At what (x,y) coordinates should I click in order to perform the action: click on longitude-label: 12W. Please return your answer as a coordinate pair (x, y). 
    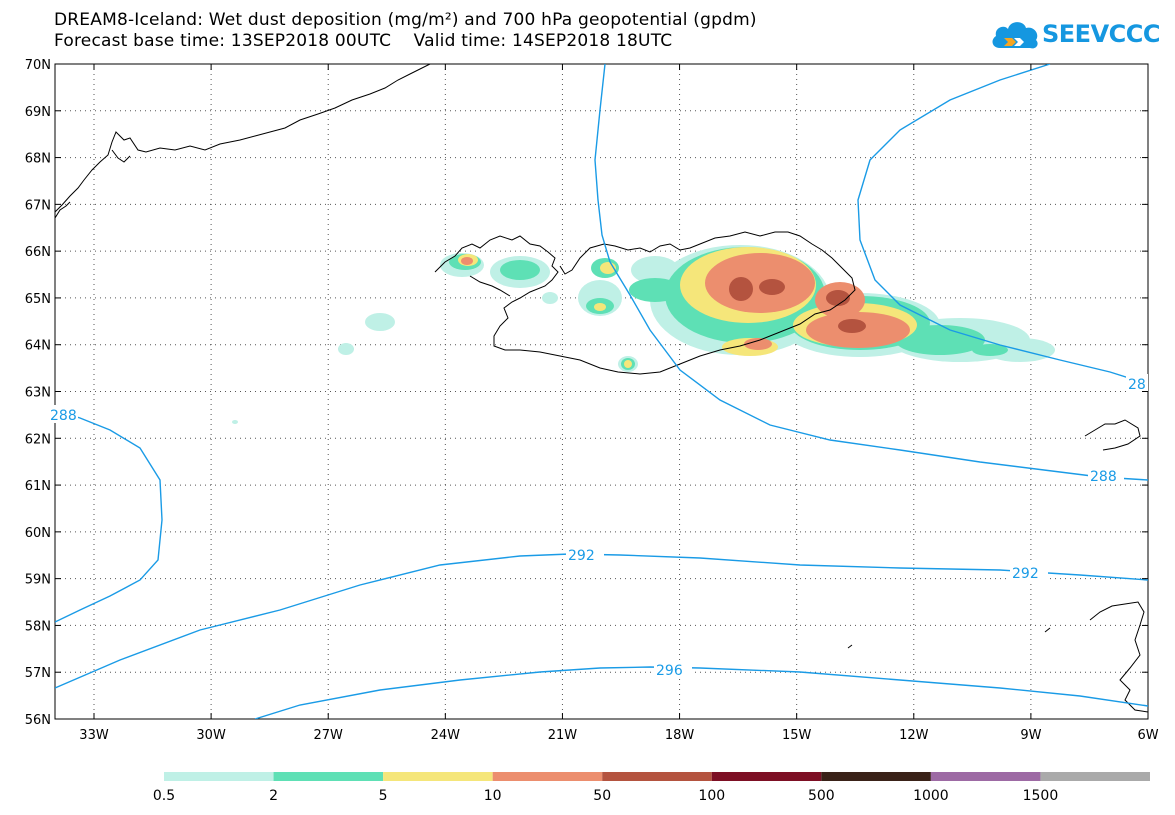
    Looking at the image, I should click on (914, 735).